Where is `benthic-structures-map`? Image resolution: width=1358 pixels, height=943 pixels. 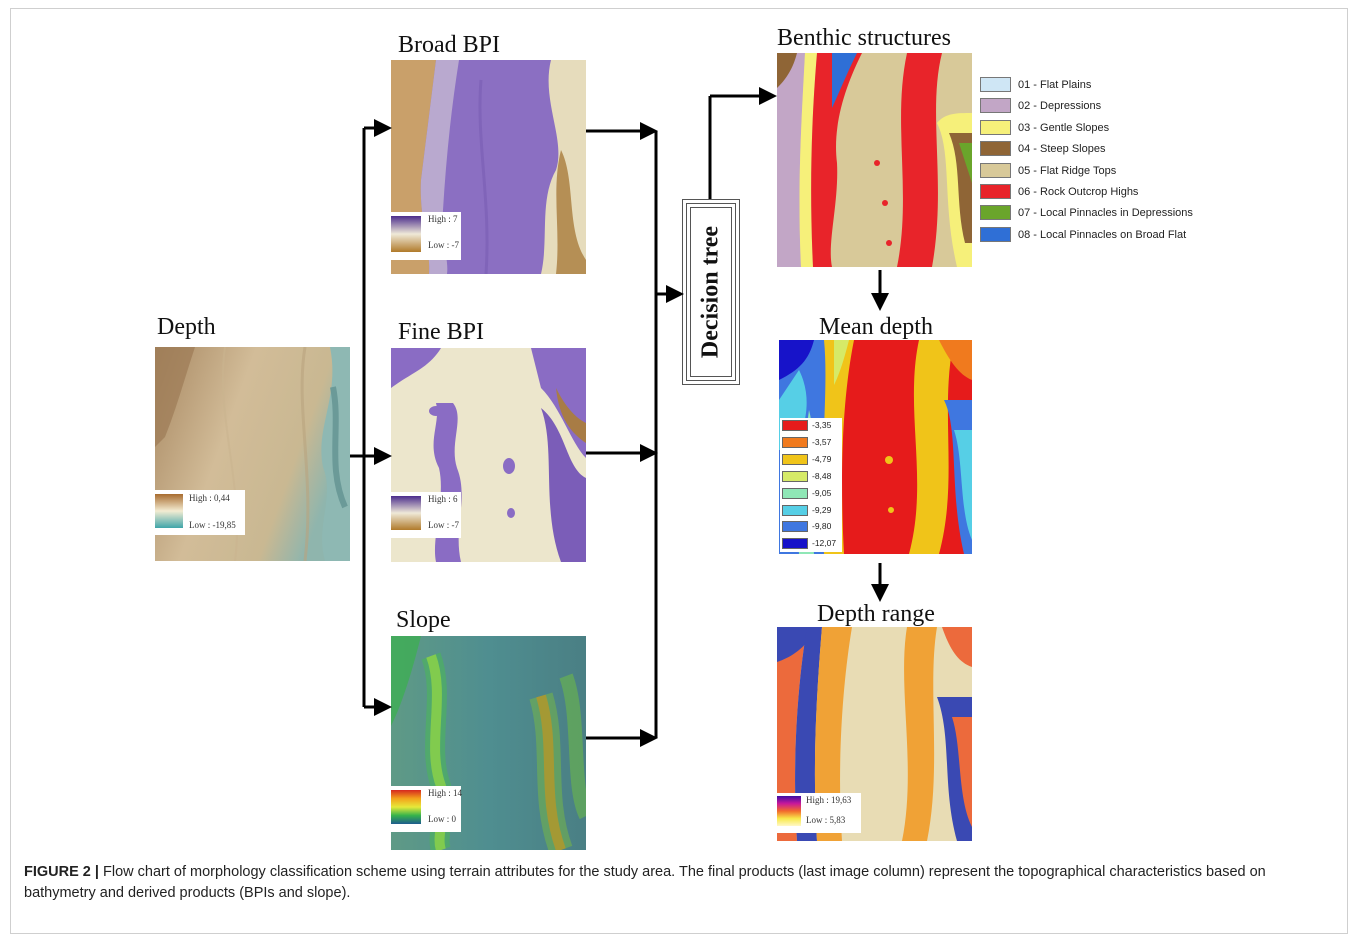 benthic-structures-map is located at coordinates (874, 160).